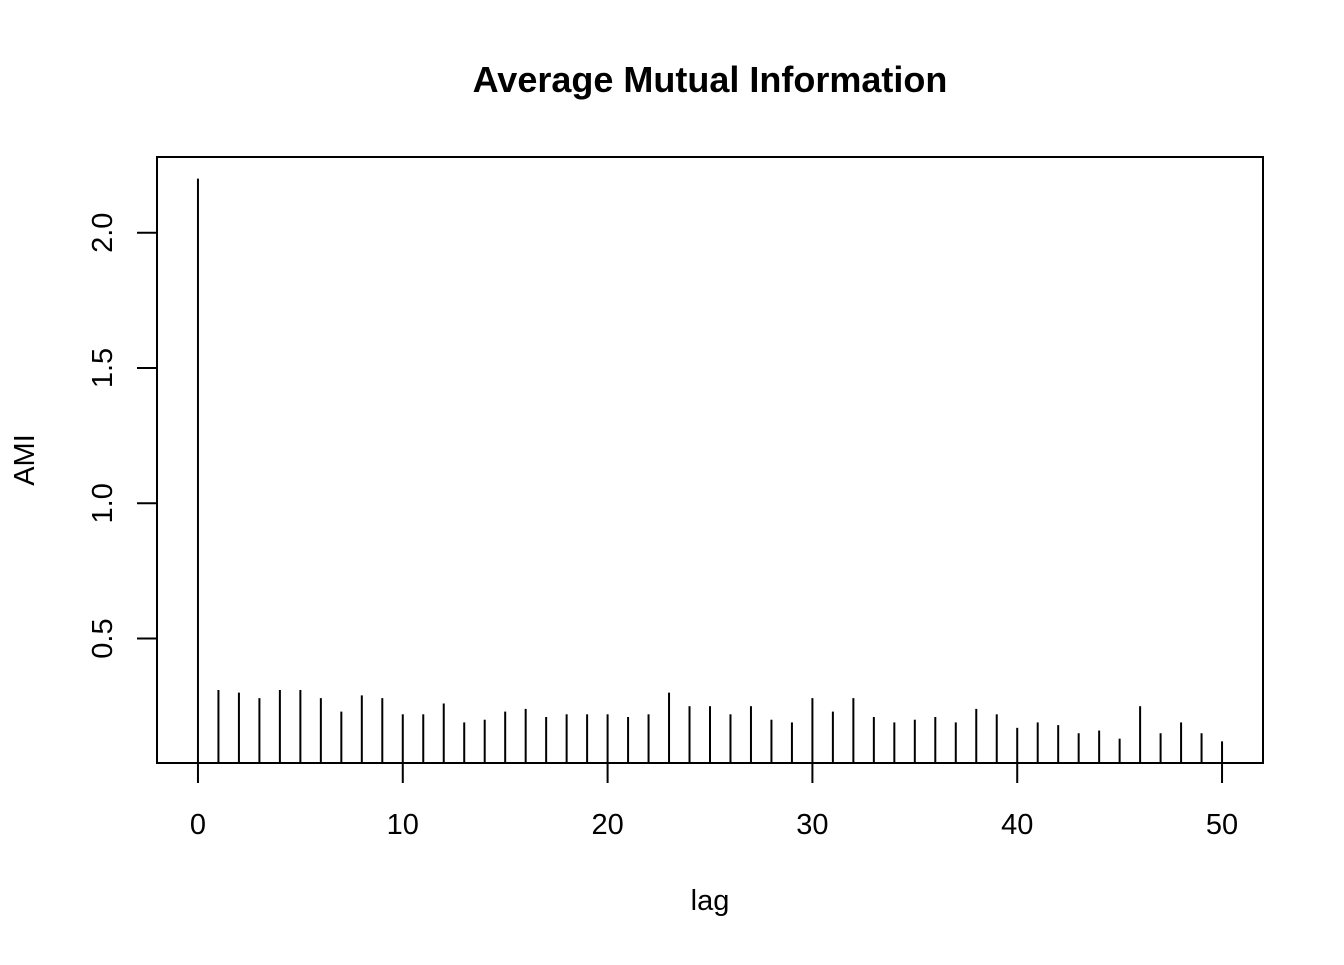 The width and height of the screenshot is (1344, 965). I want to click on x-tick-label-10: 10, so click(403, 825).